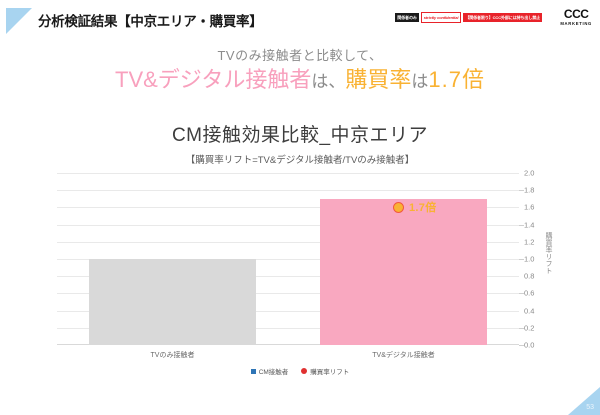  What do you see at coordinates (548, 253) in the screenshot?
I see `y-axis-label: 購買率リフト` at bounding box center [548, 253].